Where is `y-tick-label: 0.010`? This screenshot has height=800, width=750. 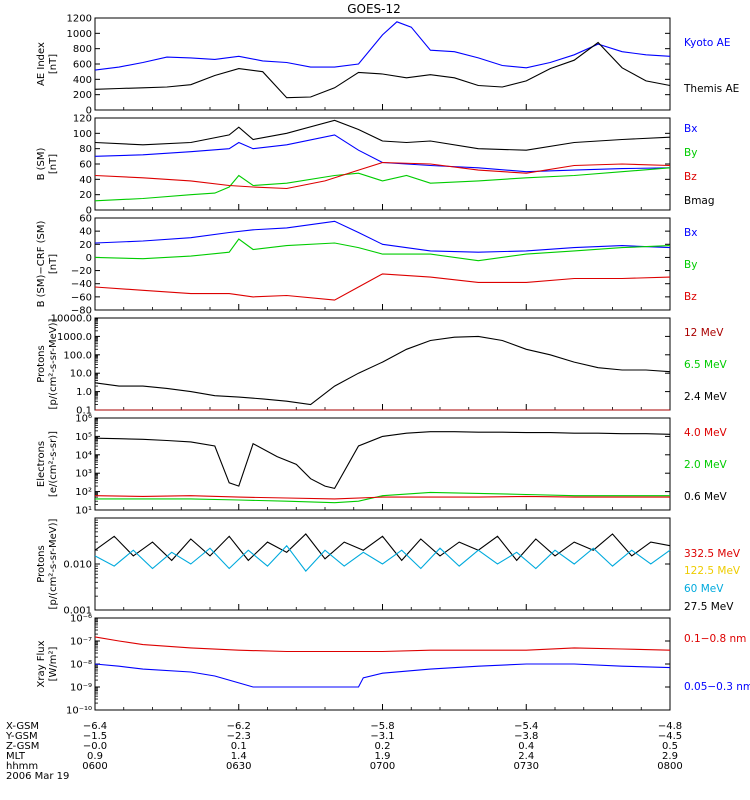 y-tick-label: 0.010 is located at coordinates (77, 565).